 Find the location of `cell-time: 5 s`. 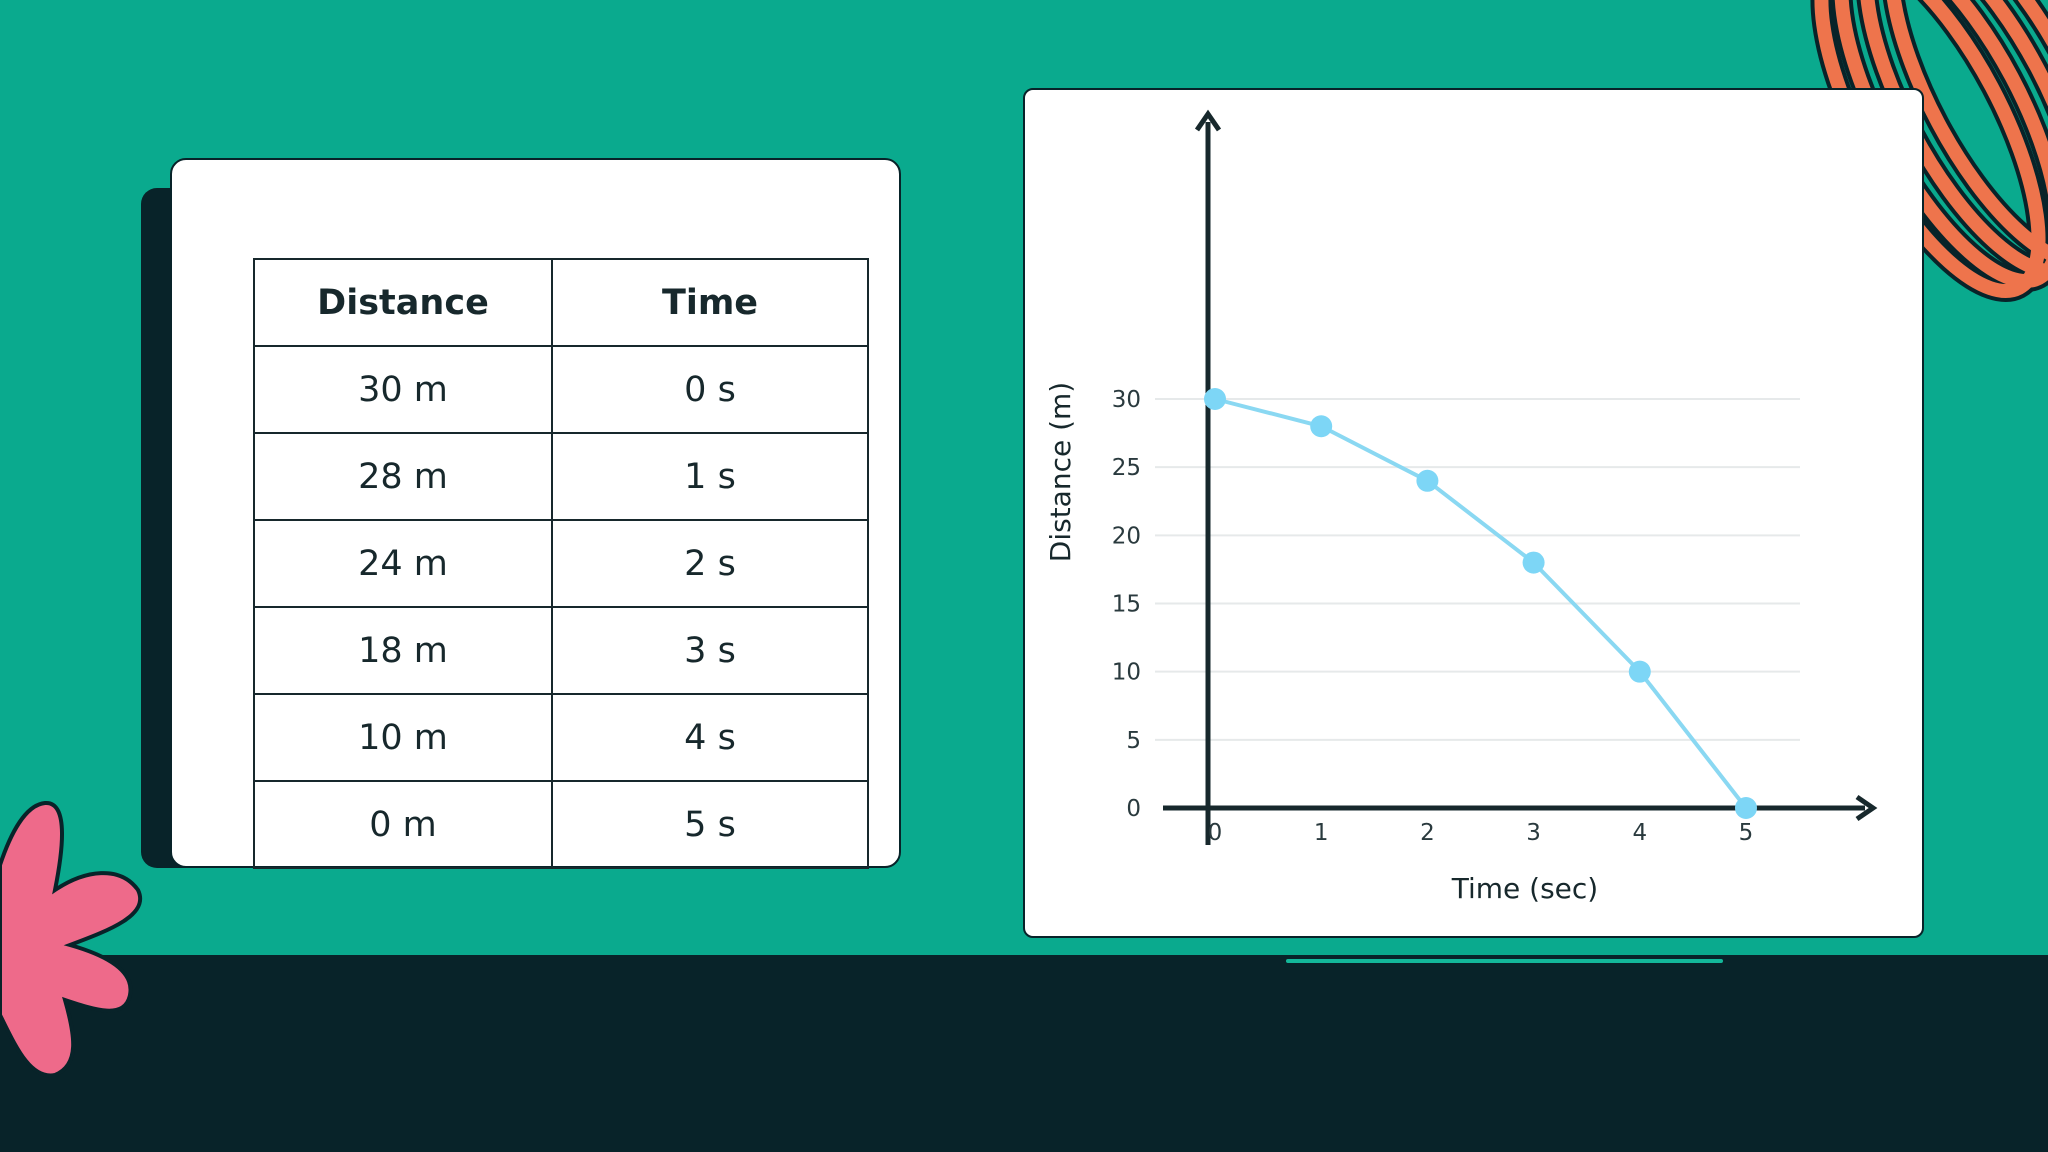

cell-time: 5 s is located at coordinates (710, 824).